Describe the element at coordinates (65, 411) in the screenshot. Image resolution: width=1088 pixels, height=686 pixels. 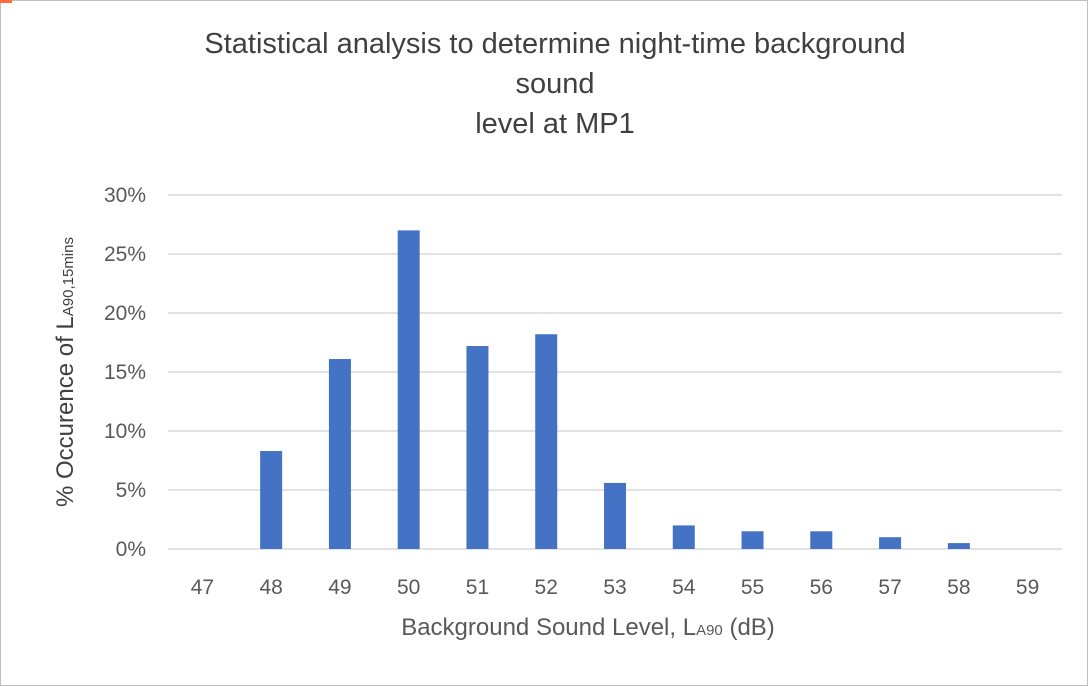
I see `y-axis-label-main: % Occurence of L` at that location.